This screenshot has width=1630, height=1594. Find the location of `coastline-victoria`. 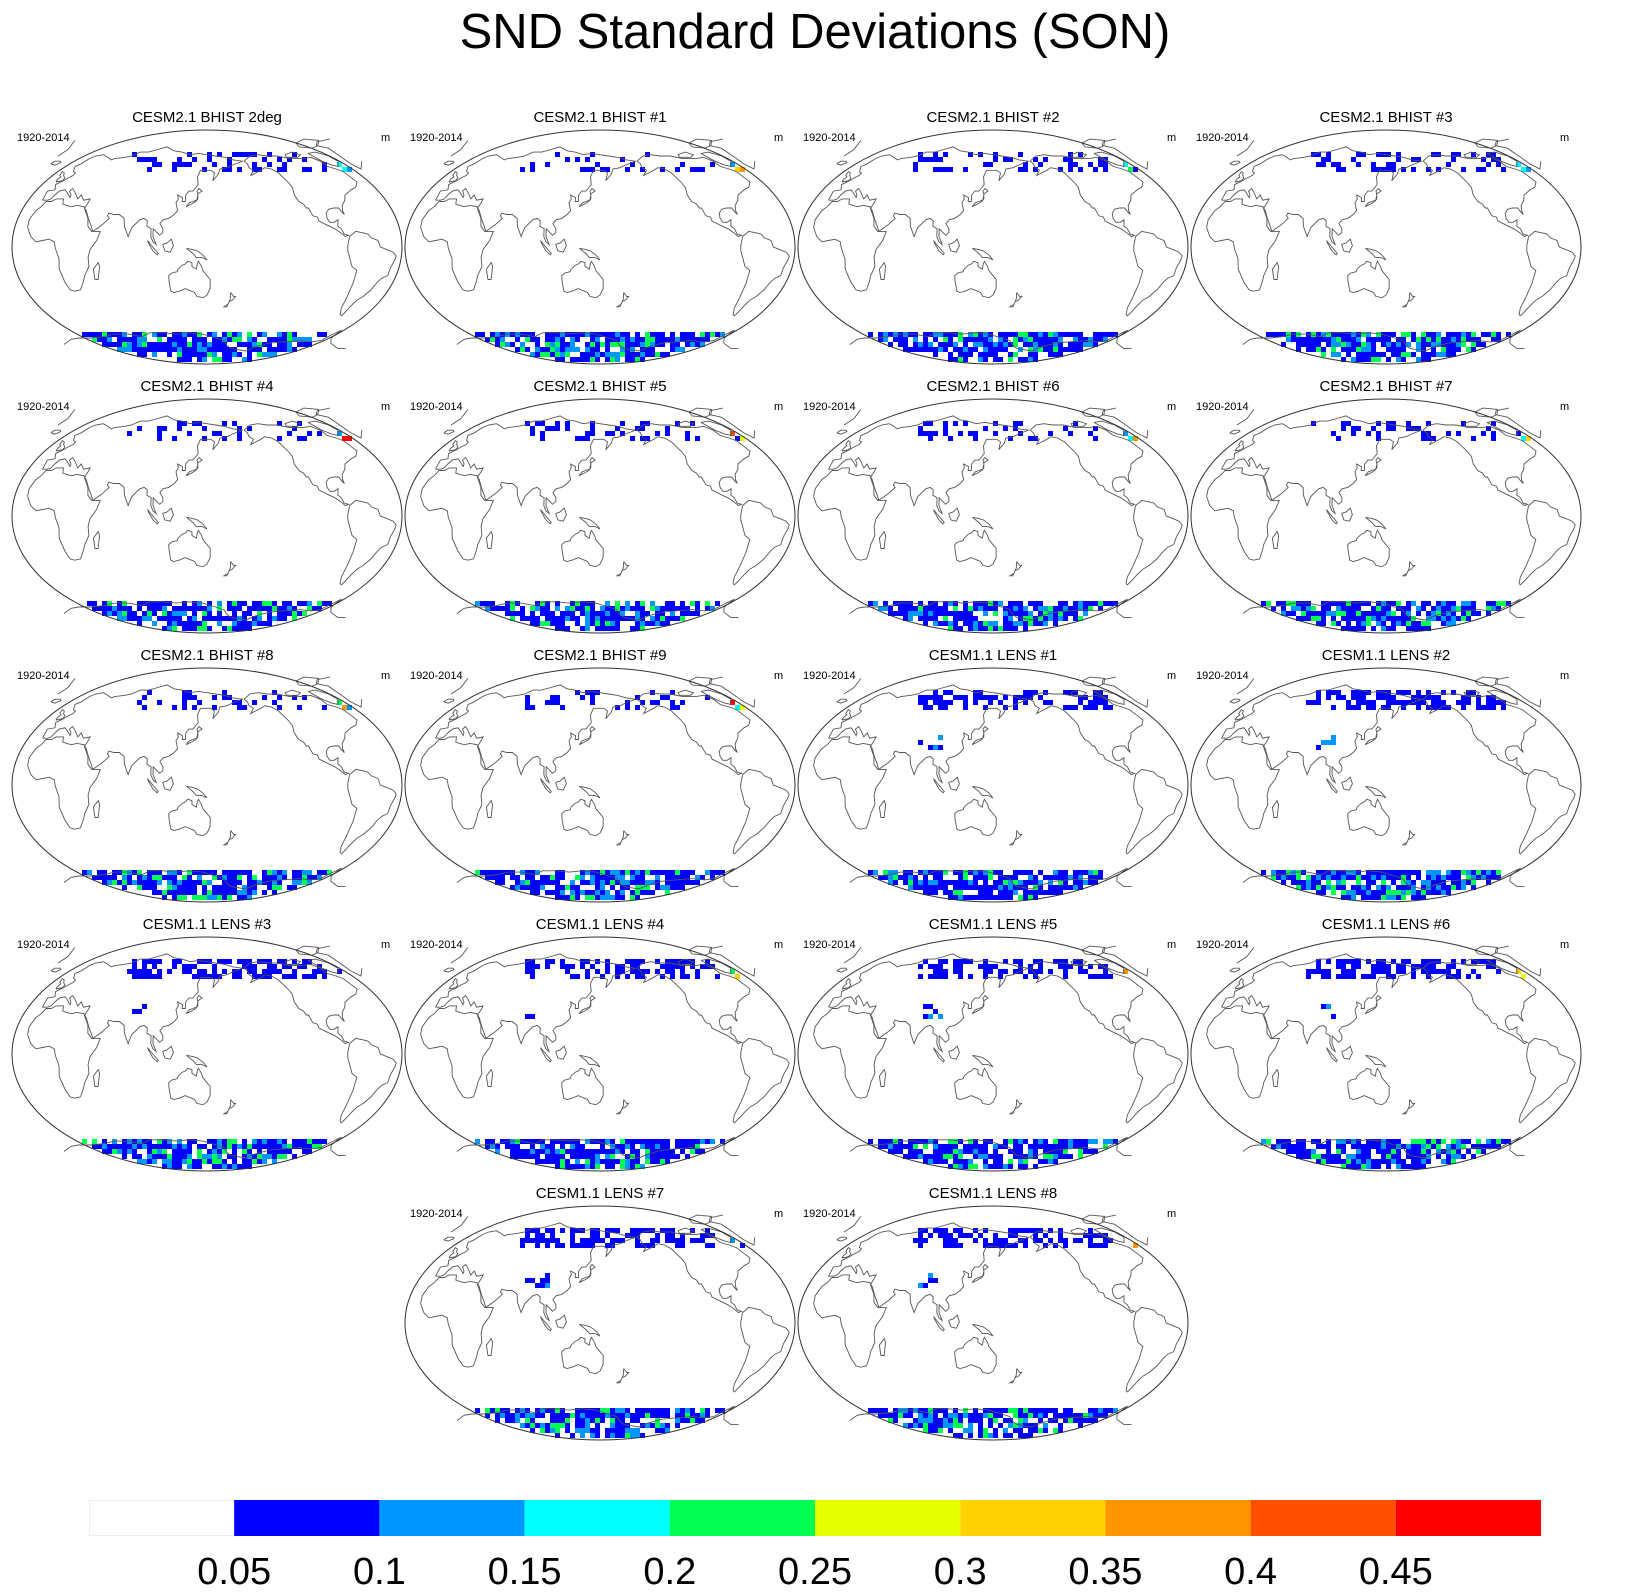

coastline-victoria is located at coordinates (686, 692).